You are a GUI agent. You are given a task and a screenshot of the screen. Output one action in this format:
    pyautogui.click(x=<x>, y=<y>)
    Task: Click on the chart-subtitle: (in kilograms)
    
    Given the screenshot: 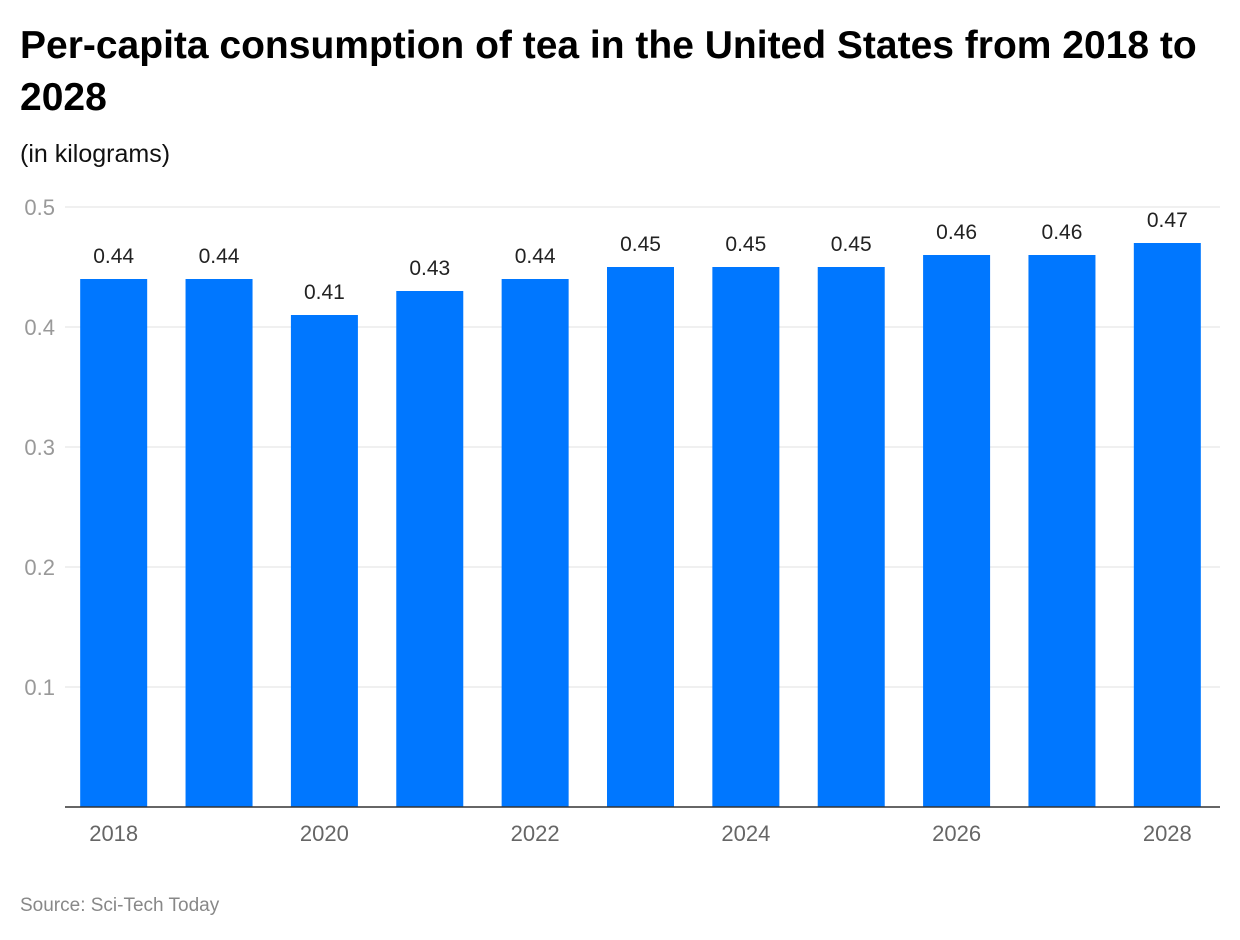 What is the action you would take?
    pyautogui.click(x=95, y=154)
    